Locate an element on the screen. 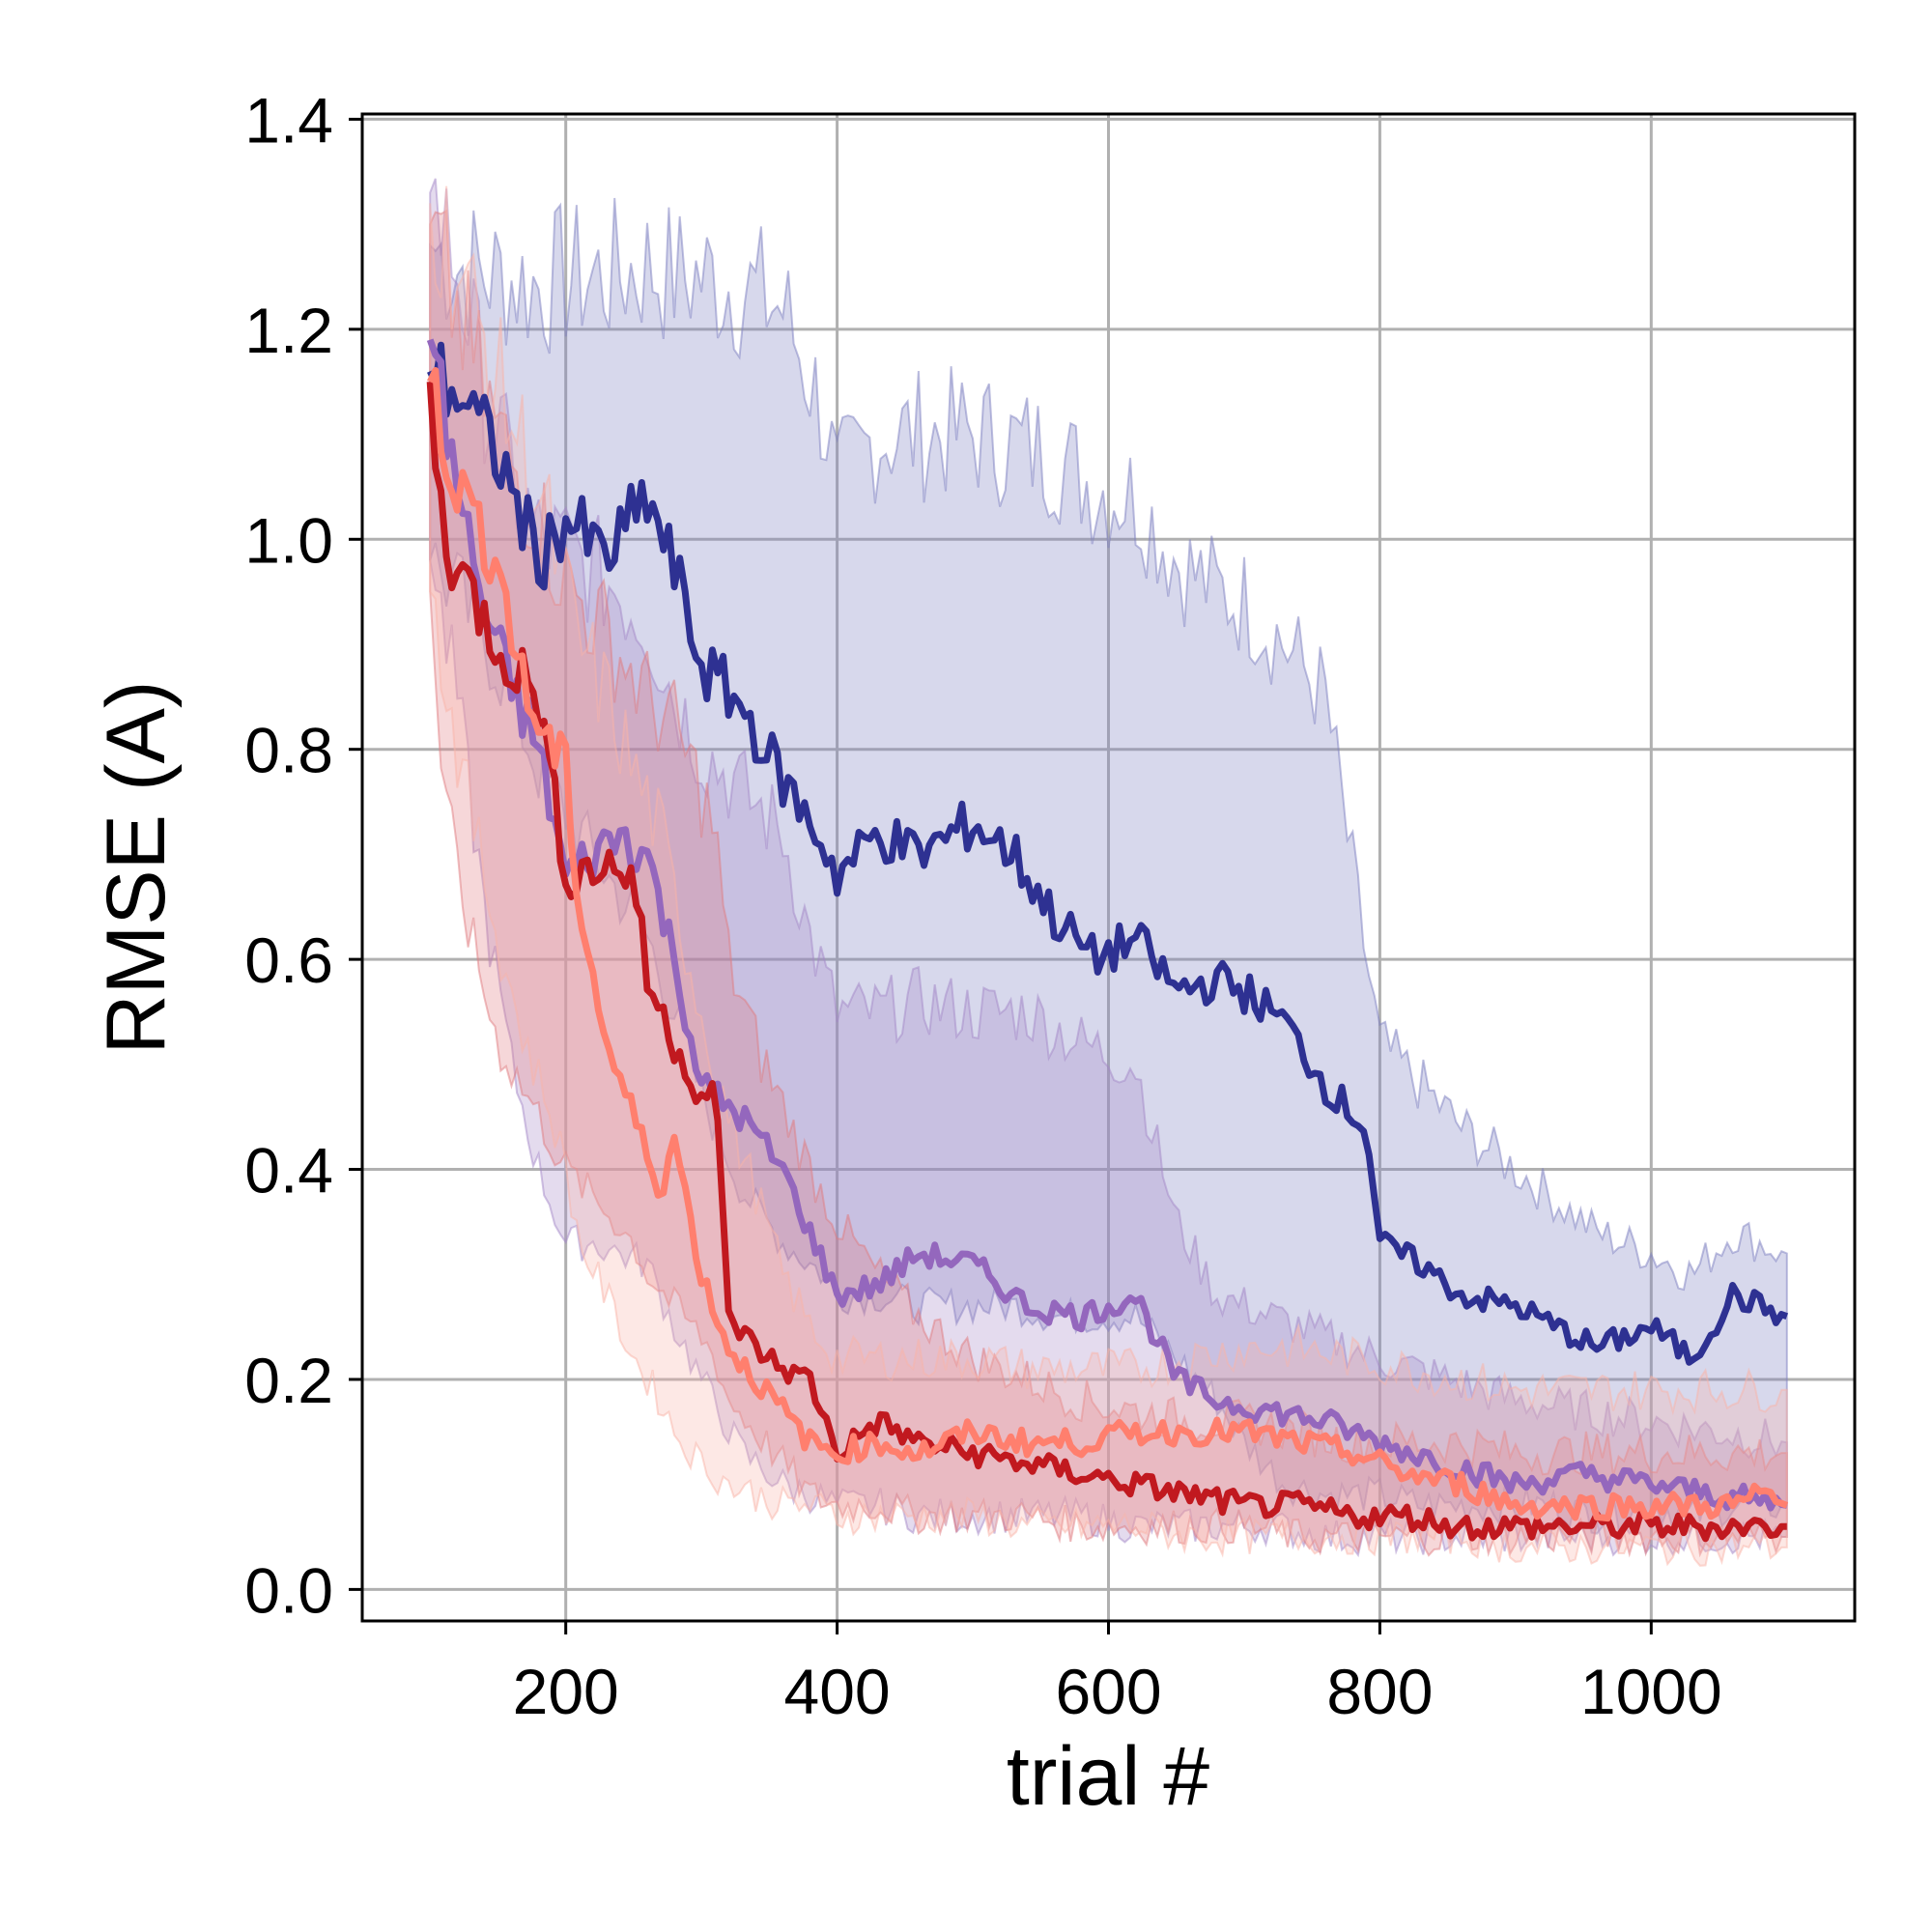 The width and height of the screenshot is (1932, 1932). y-tick-label: 0.0 is located at coordinates (288, 1590).